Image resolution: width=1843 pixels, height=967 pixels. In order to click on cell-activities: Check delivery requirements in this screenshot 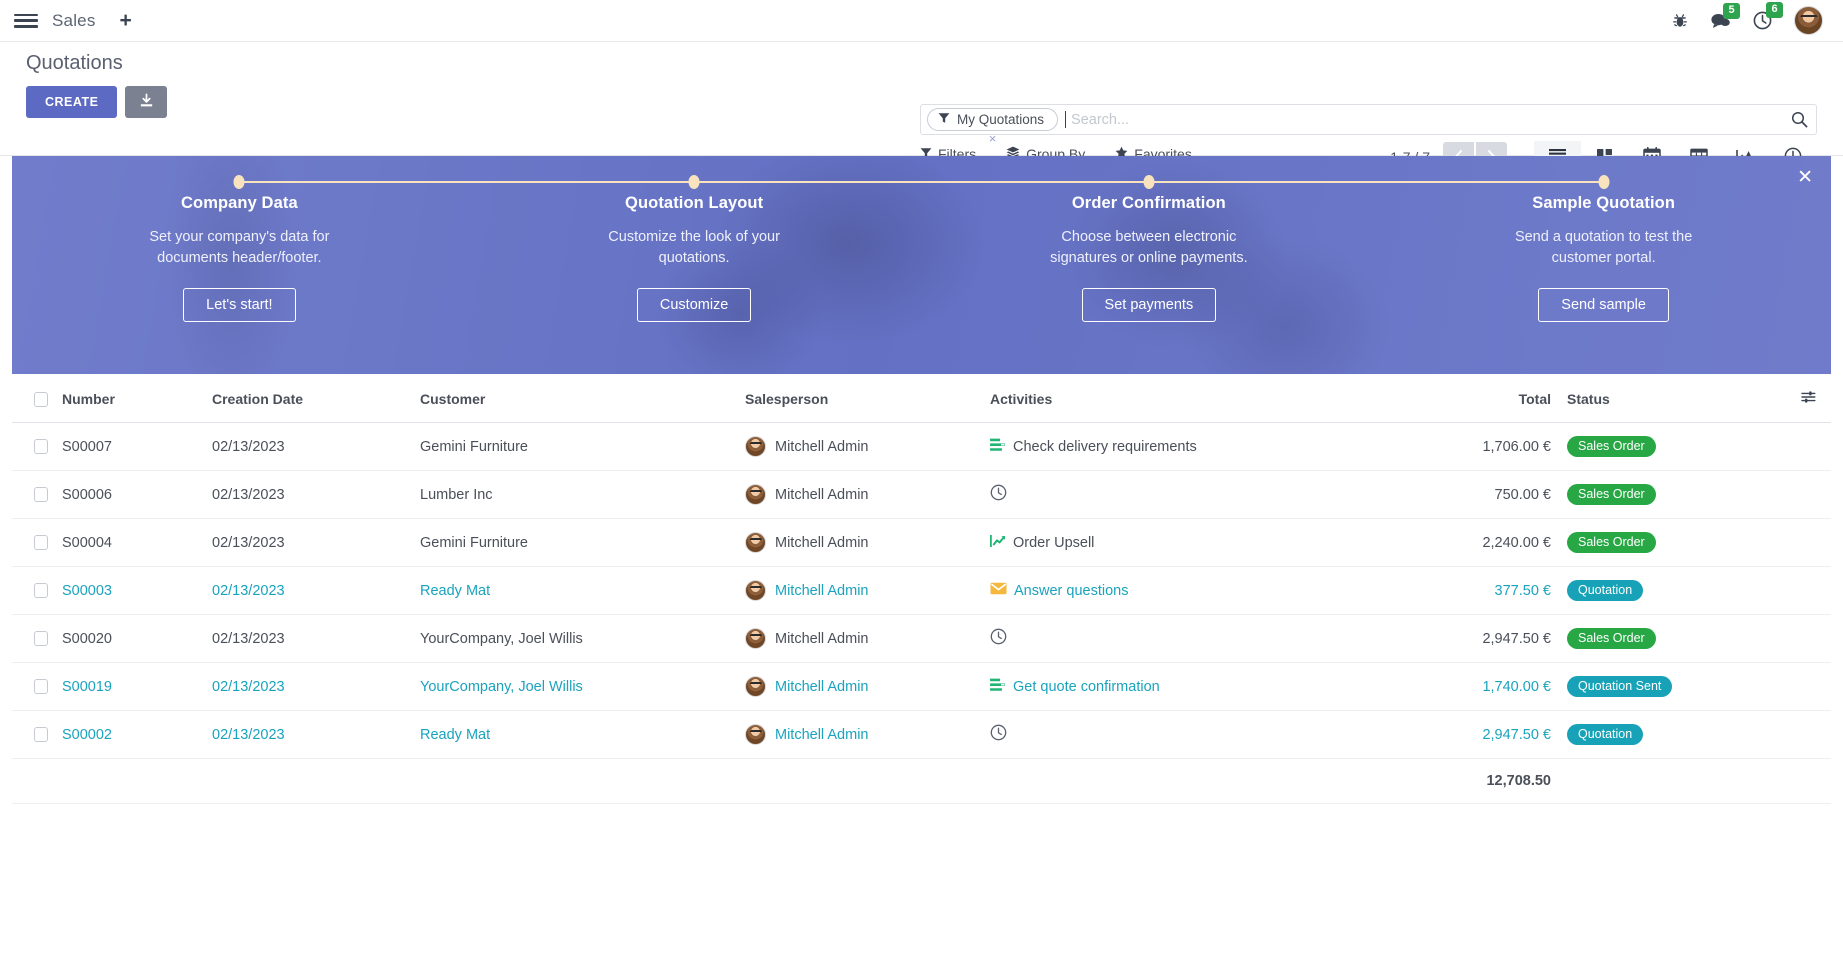, I will do `click(1195, 446)`.